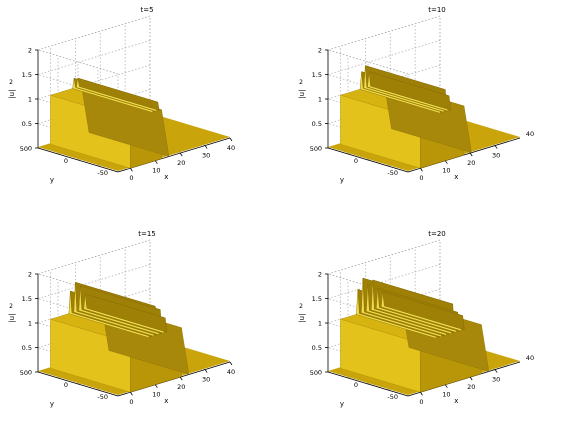 Image resolution: width=581 pixels, height=448 pixels. What do you see at coordinates (147, 234) in the screenshot?
I see `chart-title: t=15` at bounding box center [147, 234].